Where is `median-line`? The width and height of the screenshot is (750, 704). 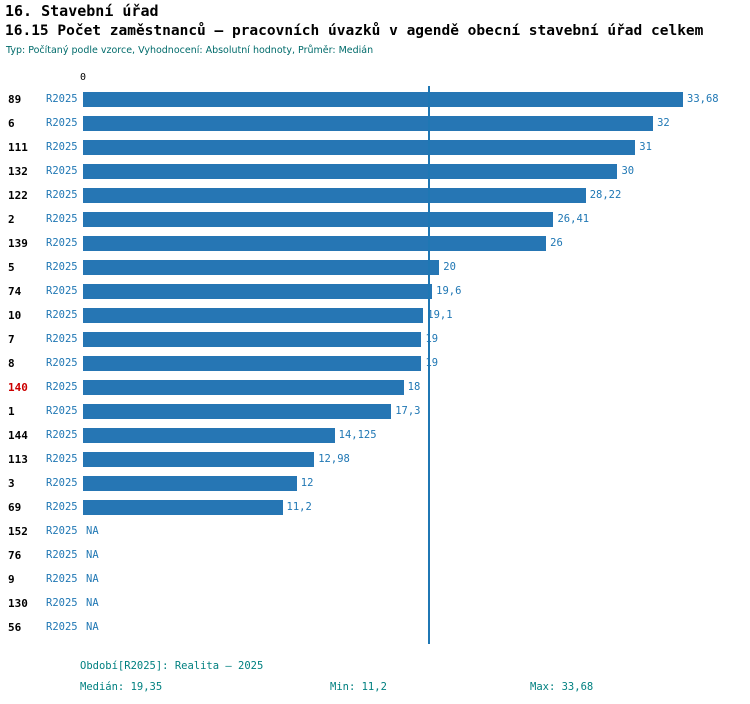
median-line is located at coordinates (429, 365).